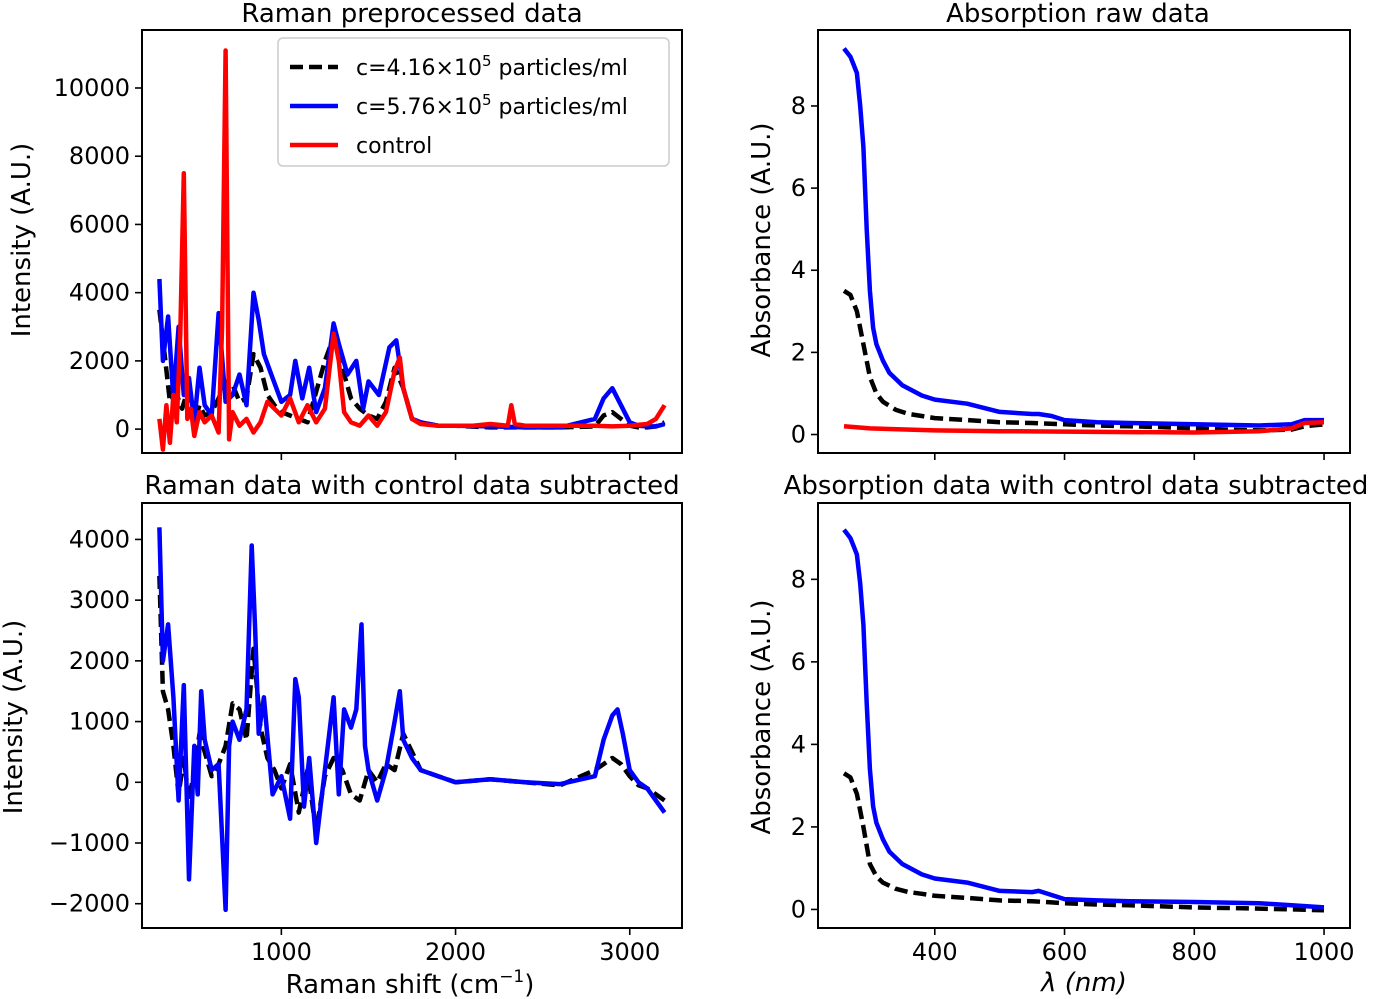 This screenshot has width=1400, height=999. Describe the element at coordinates (99, 722) in the screenshot. I see `y-tick-label: 1000` at that location.